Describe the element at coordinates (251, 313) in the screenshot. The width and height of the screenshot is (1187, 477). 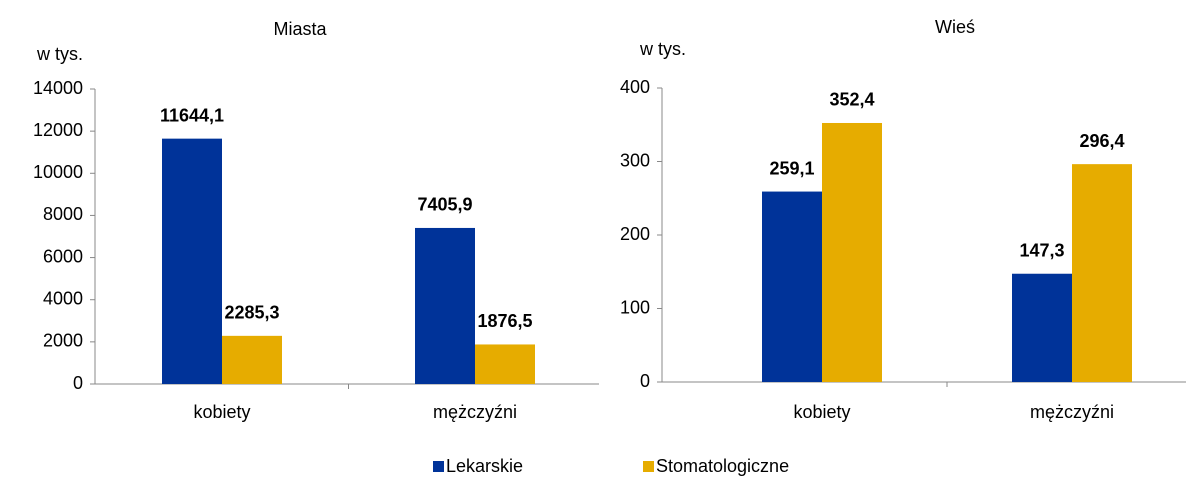
I see `value-label: 2285,3` at that location.